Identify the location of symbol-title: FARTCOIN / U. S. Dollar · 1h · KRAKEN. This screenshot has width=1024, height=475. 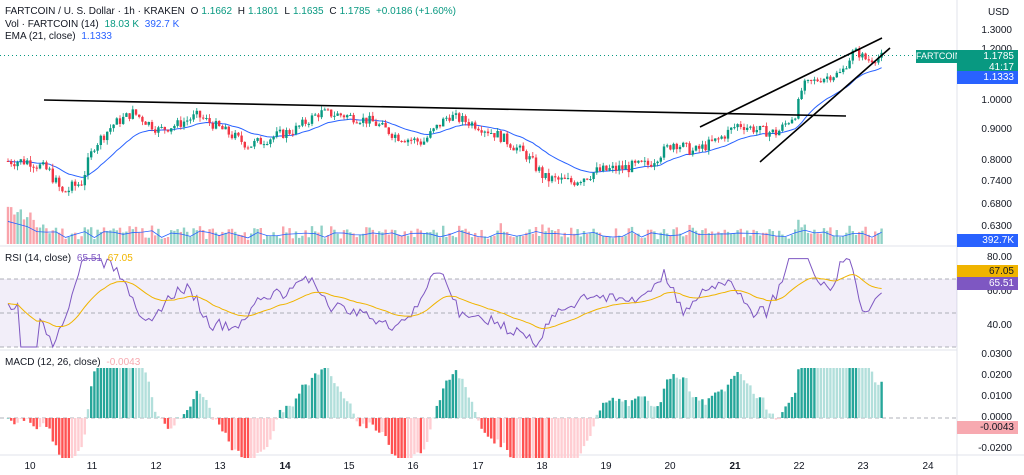
(95, 11).